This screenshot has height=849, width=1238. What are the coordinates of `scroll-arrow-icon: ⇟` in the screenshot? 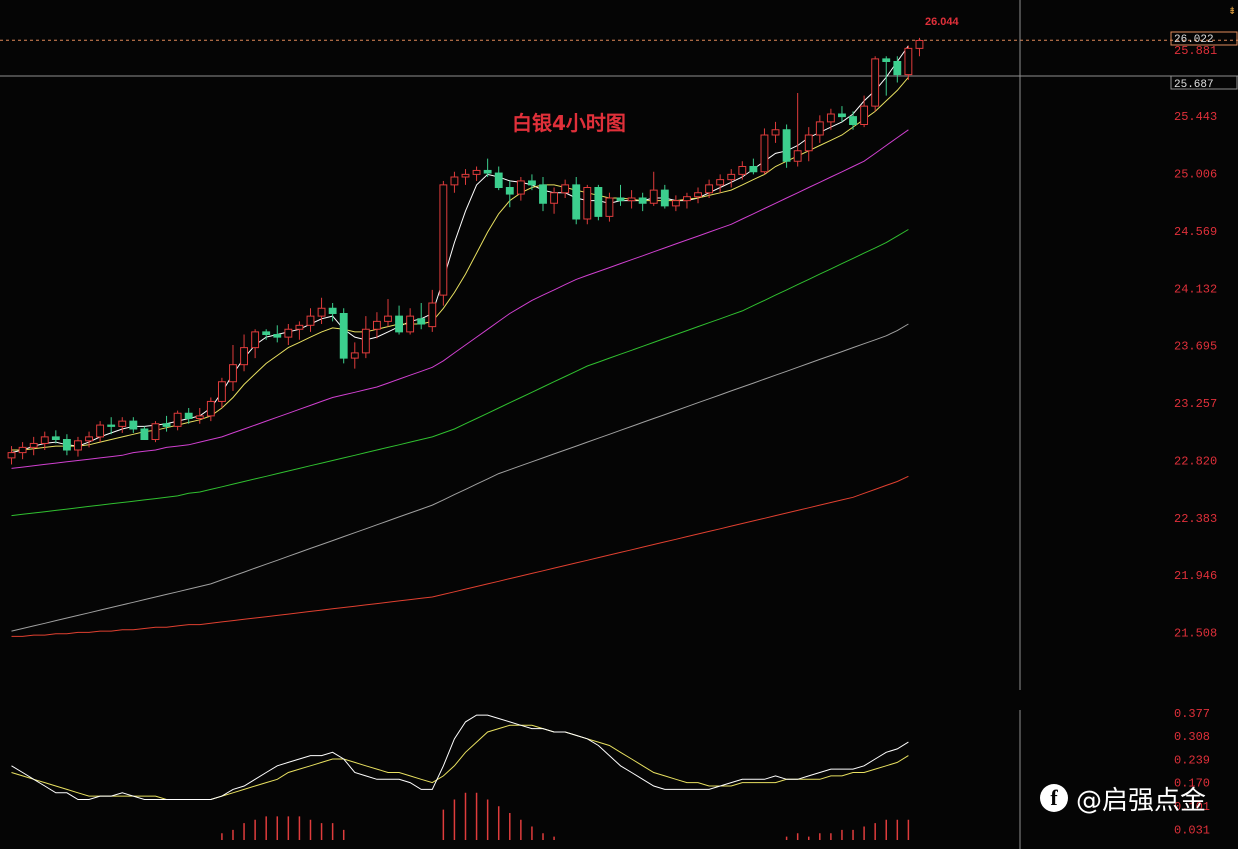 It's located at (1232, 11).